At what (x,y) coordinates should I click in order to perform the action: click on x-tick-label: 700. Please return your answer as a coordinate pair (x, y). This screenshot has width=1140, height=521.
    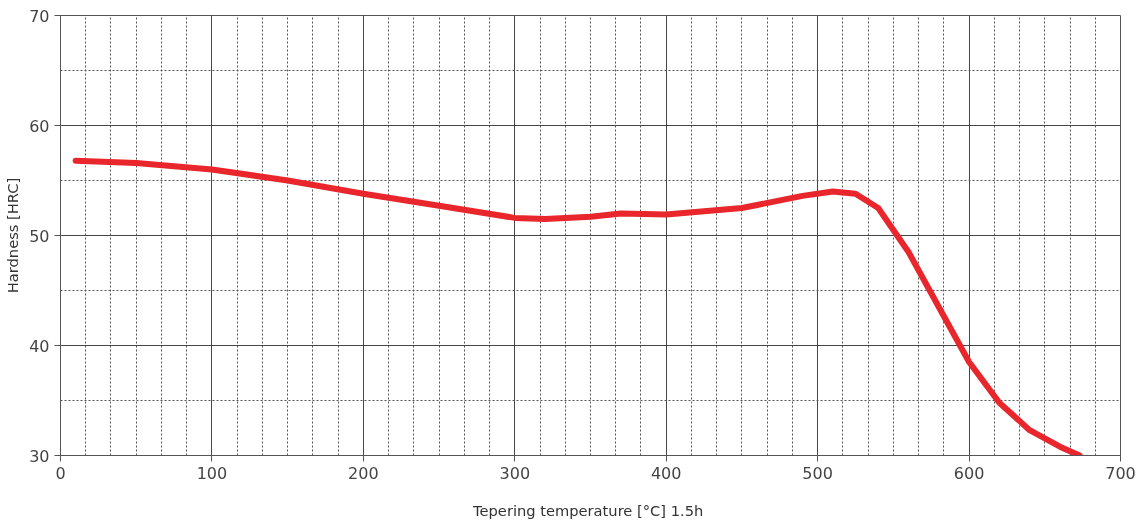
    Looking at the image, I should click on (1120, 473).